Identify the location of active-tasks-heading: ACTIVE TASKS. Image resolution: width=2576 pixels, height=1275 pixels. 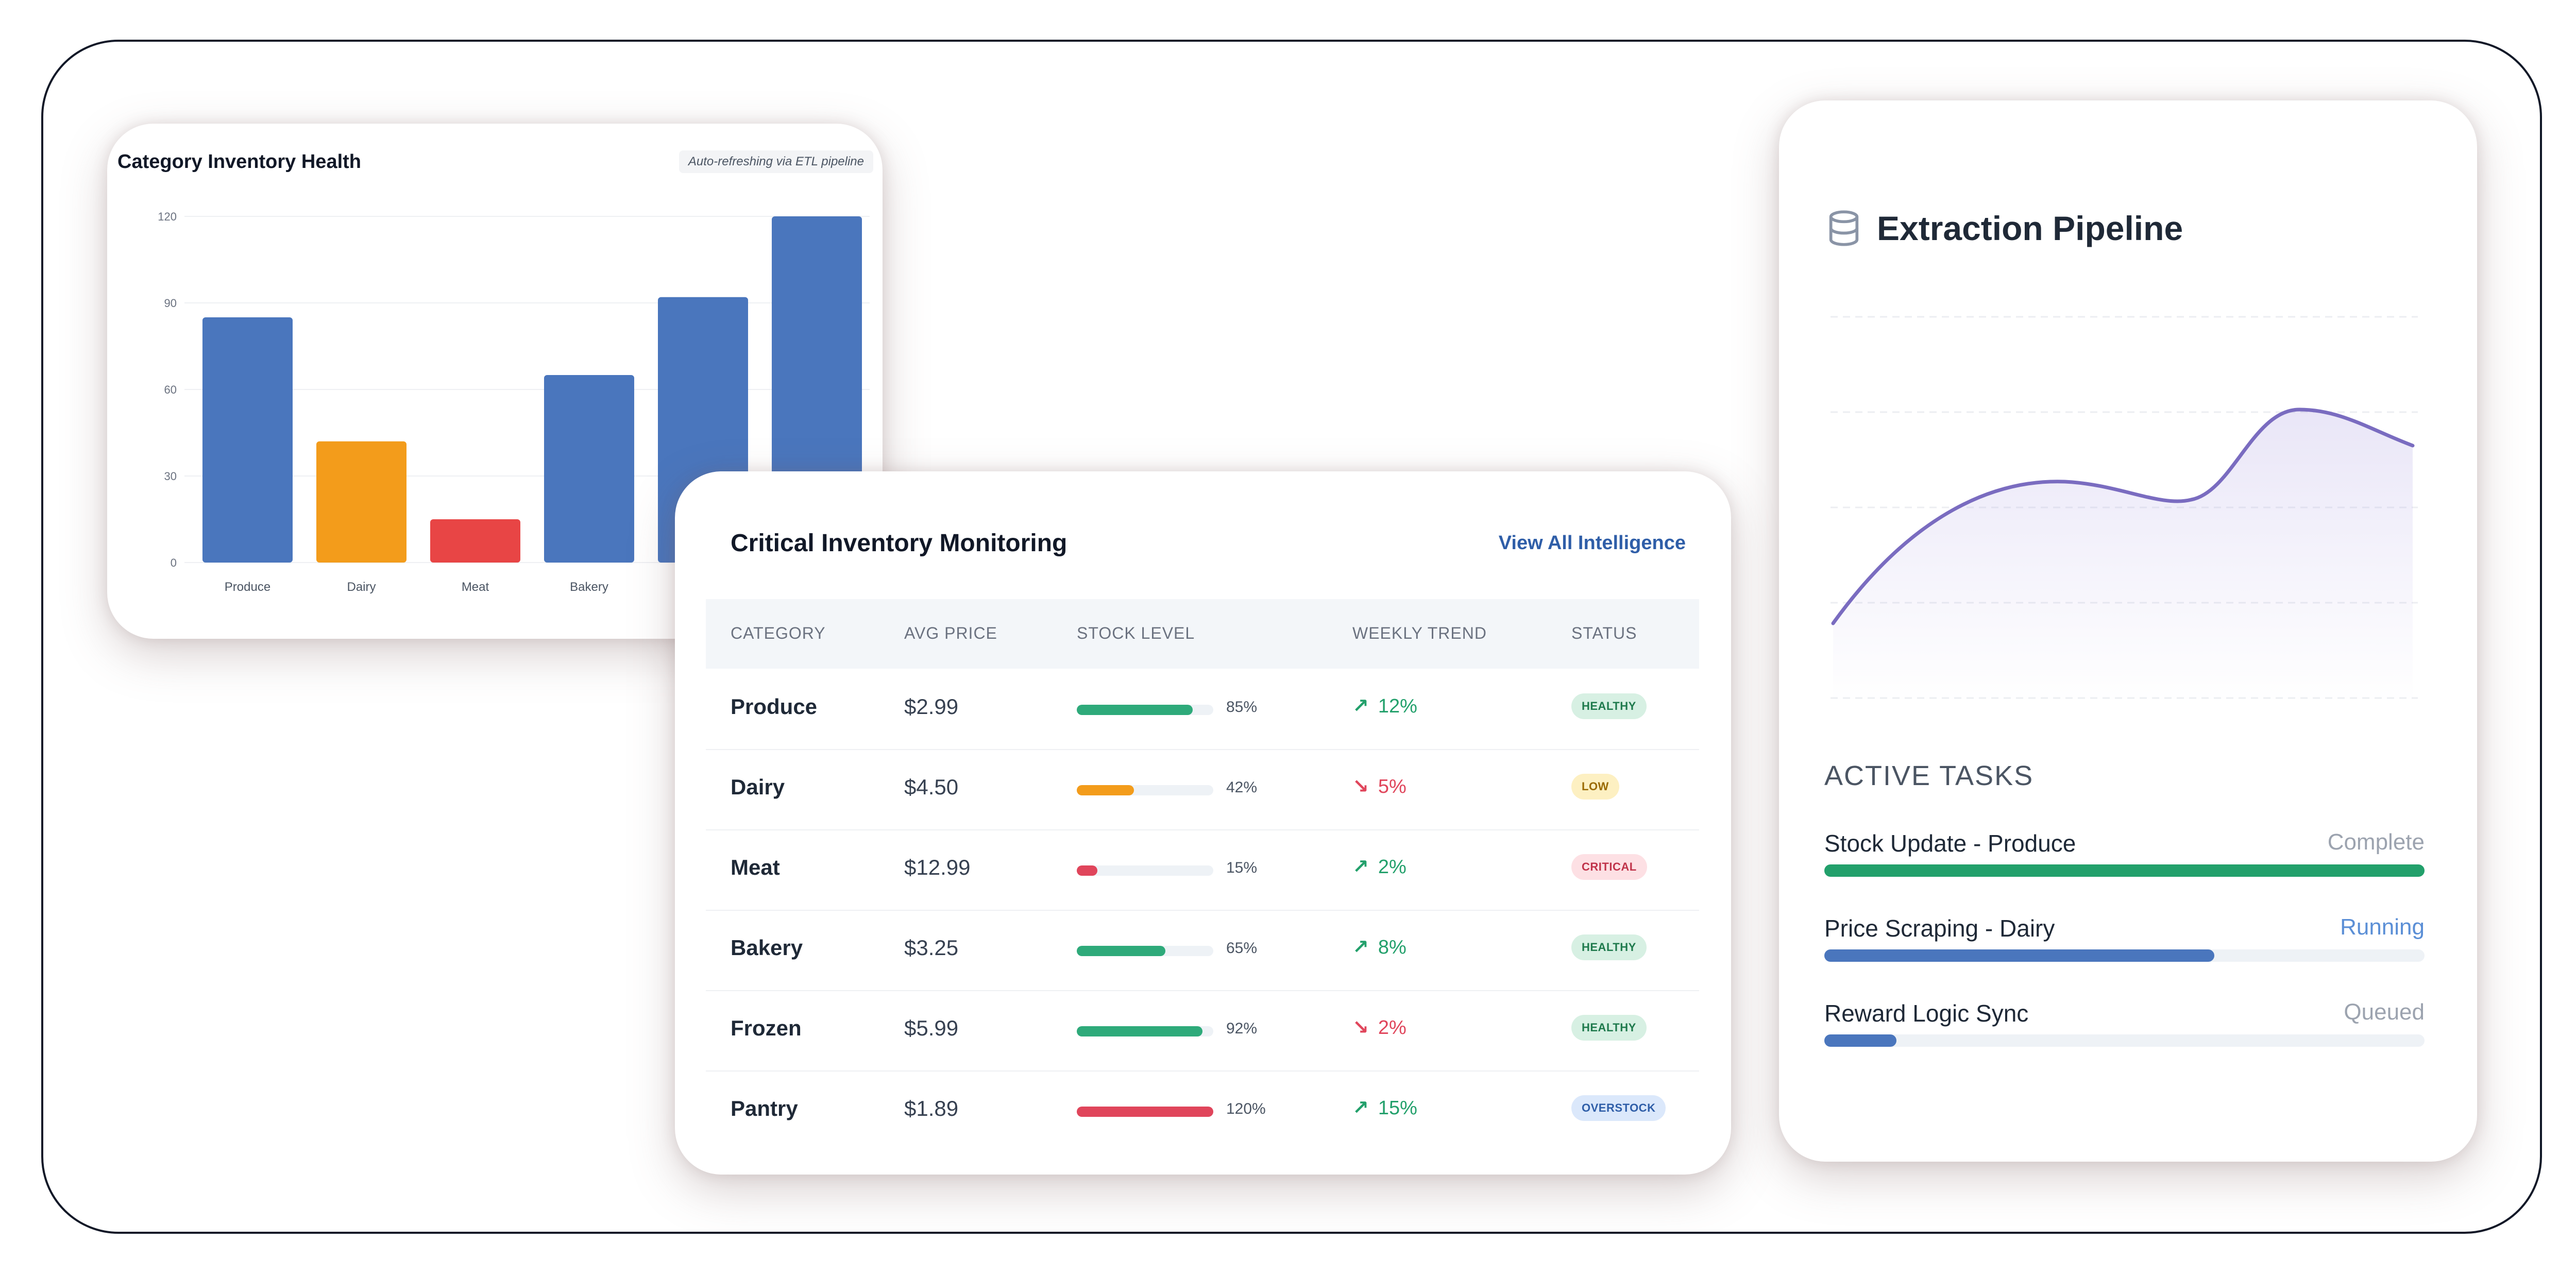
(1929, 775).